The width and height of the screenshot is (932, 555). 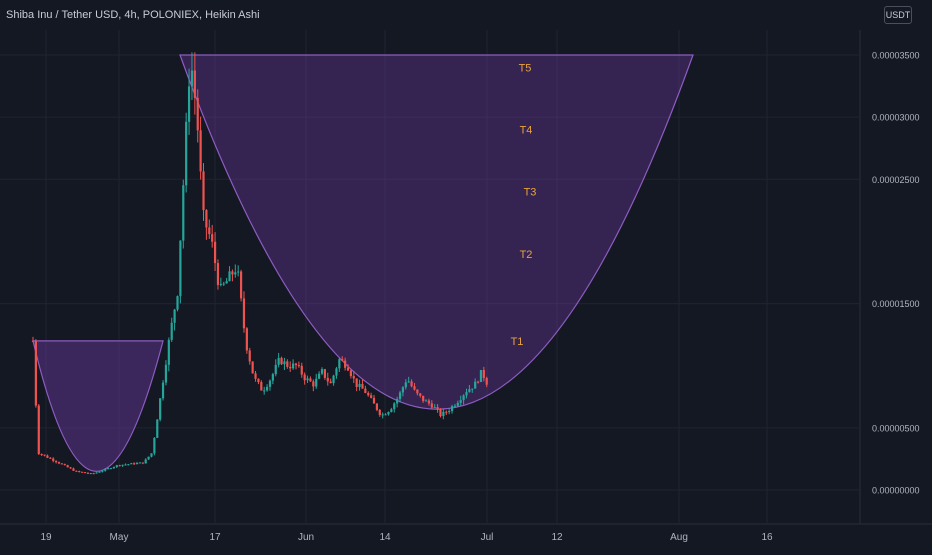 What do you see at coordinates (679, 537) in the screenshot?
I see `time-tick-label: Aug` at bounding box center [679, 537].